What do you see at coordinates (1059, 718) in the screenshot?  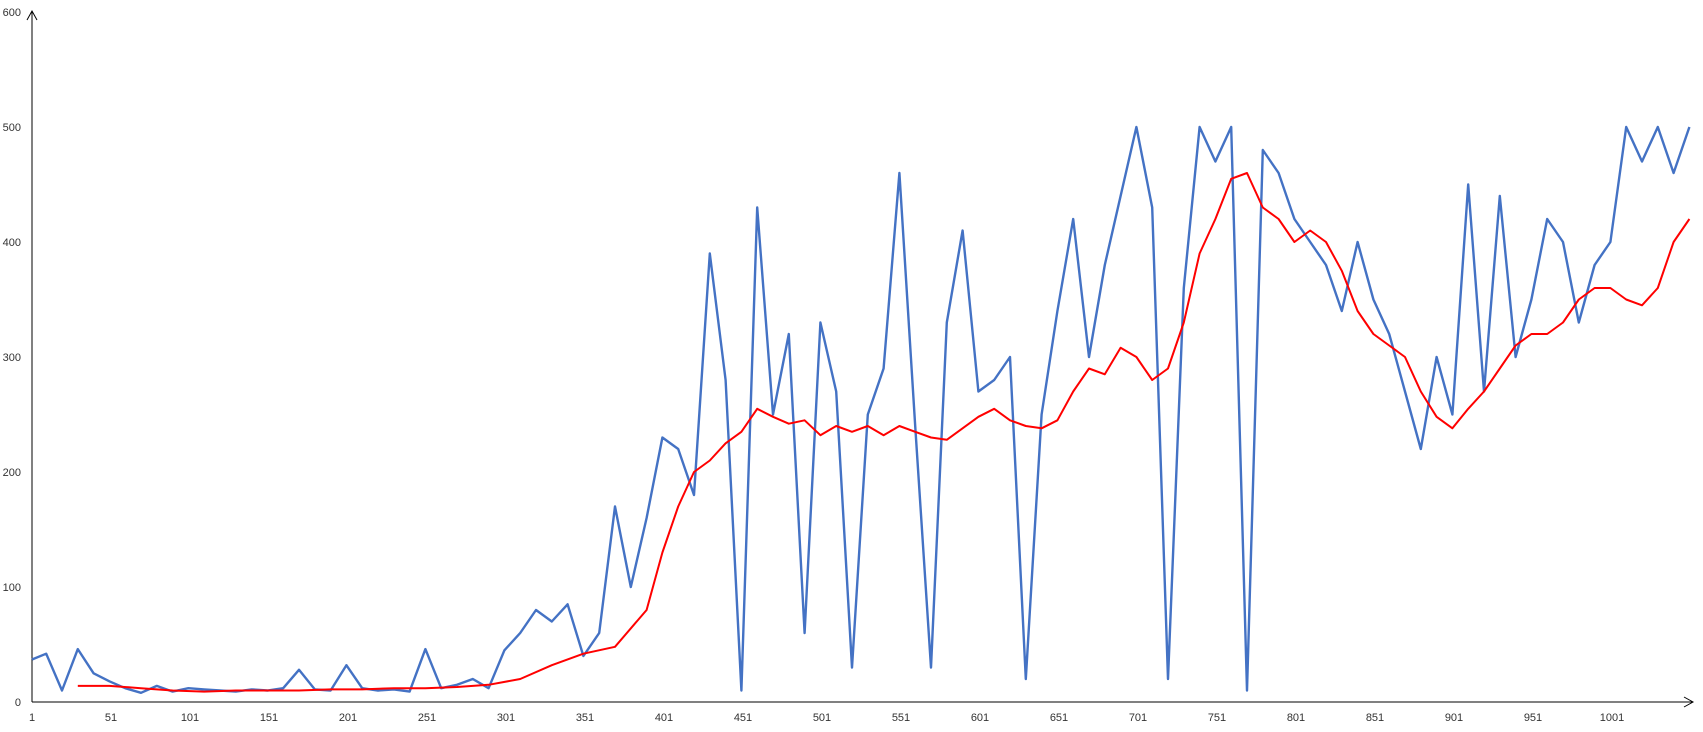 I see `x-tick-label: 651` at bounding box center [1059, 718].